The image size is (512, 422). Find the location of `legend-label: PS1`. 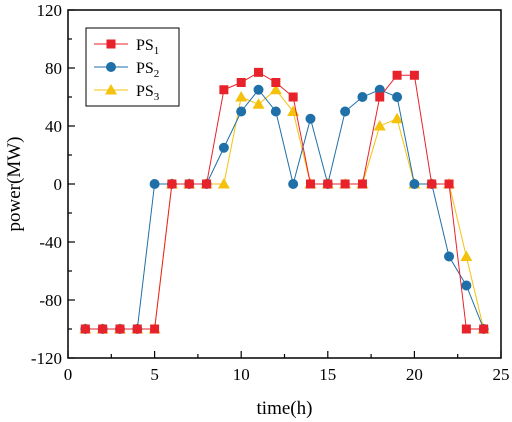

legend-label: PS1 is located at coordinates (147, 47).